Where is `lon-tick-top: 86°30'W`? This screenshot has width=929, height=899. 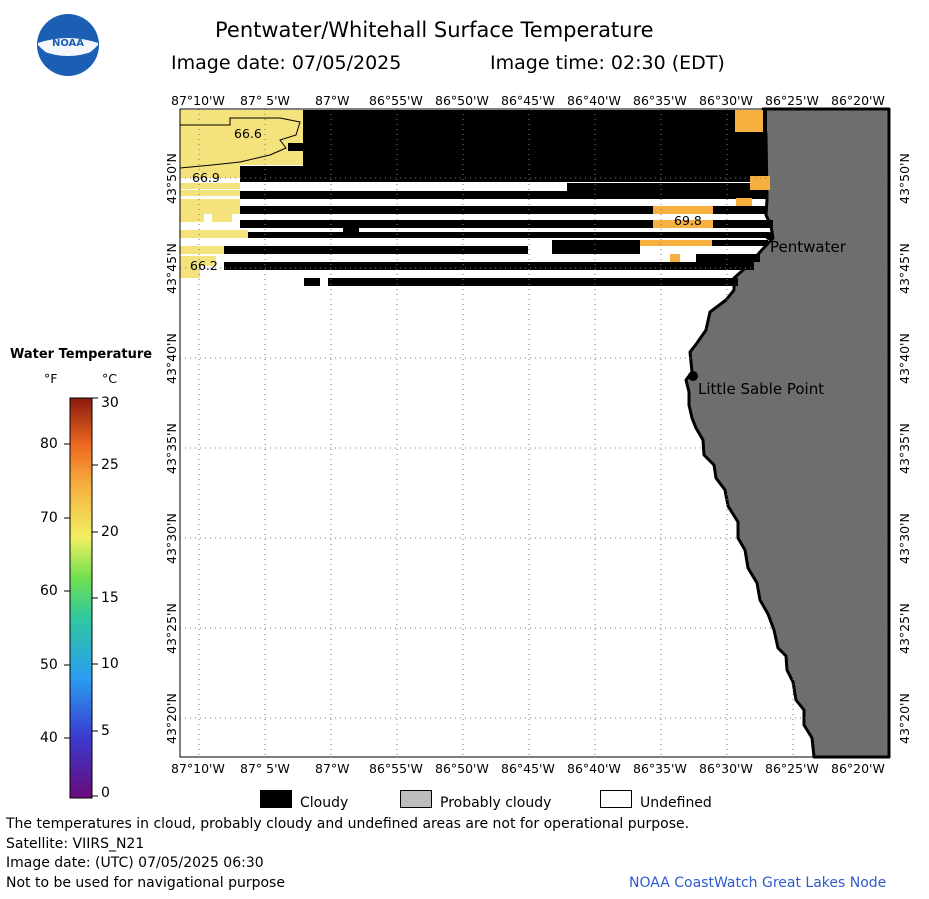
lon-tick-top: 86°30'W is located at coordinates (726, 100).